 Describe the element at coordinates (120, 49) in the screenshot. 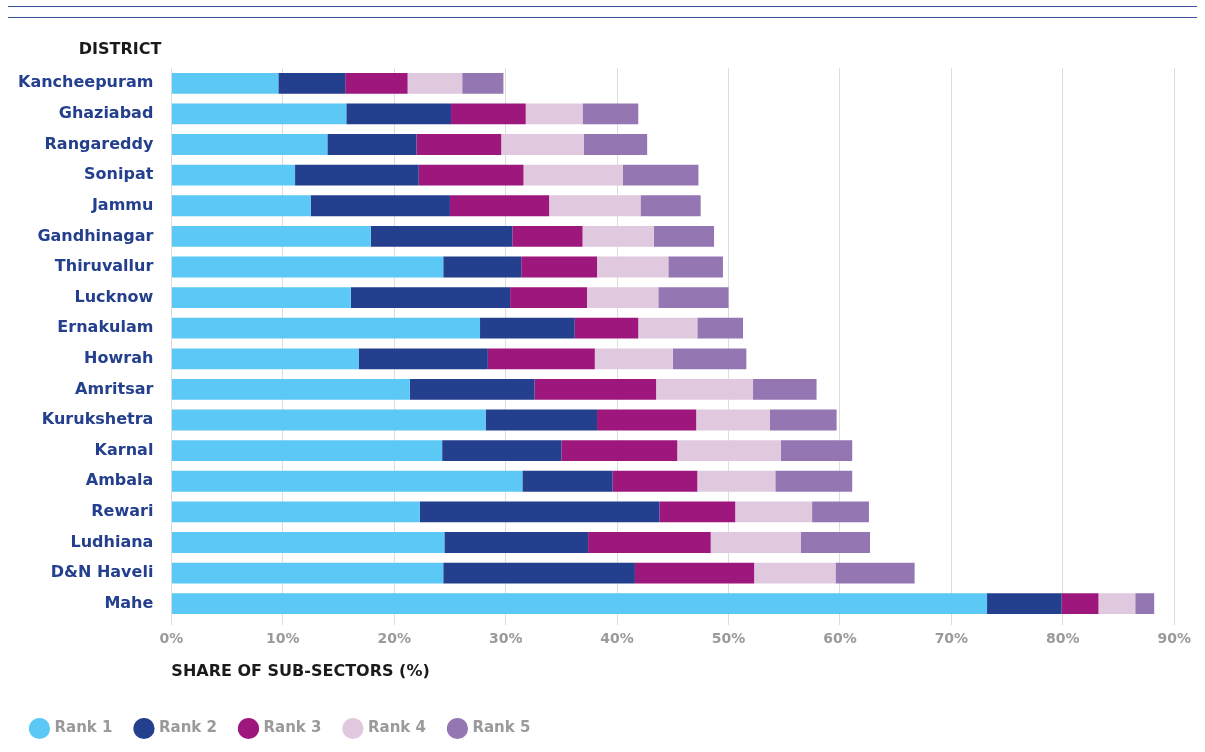

I see `y-axis-title: DISTRICT` at that location.